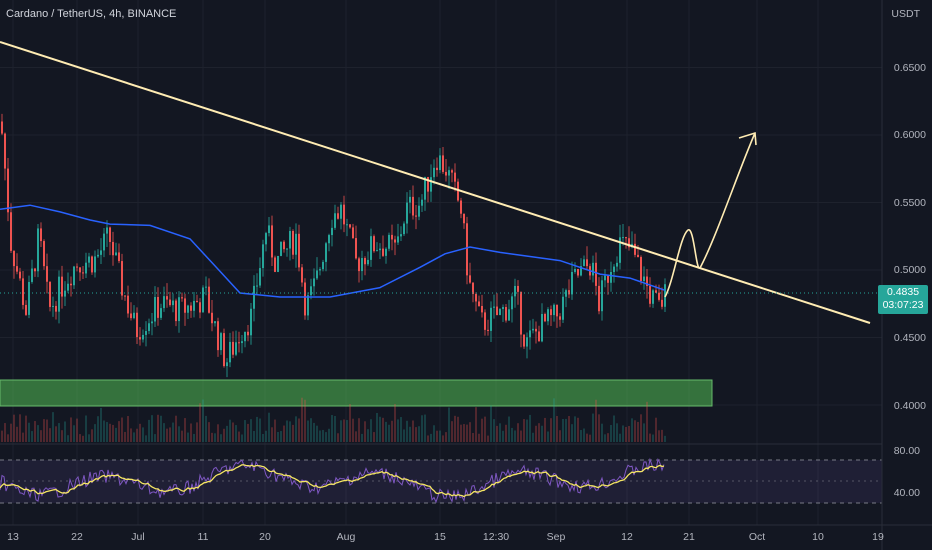 The image size is (932, 550). What do you see at coordinates (878, 537) in the screenshot?
I see `time-tick-label: 19` at bounding box center [878, 537].